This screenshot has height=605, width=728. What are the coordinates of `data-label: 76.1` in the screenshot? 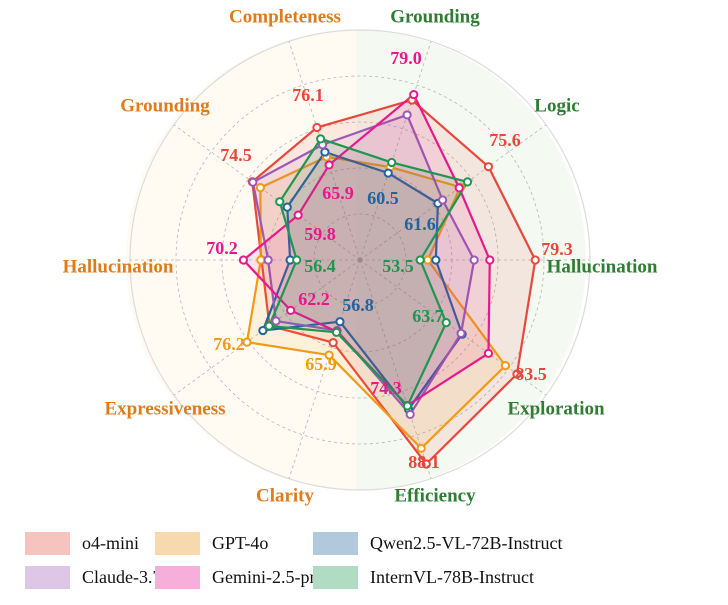 It's located at (308, 95).